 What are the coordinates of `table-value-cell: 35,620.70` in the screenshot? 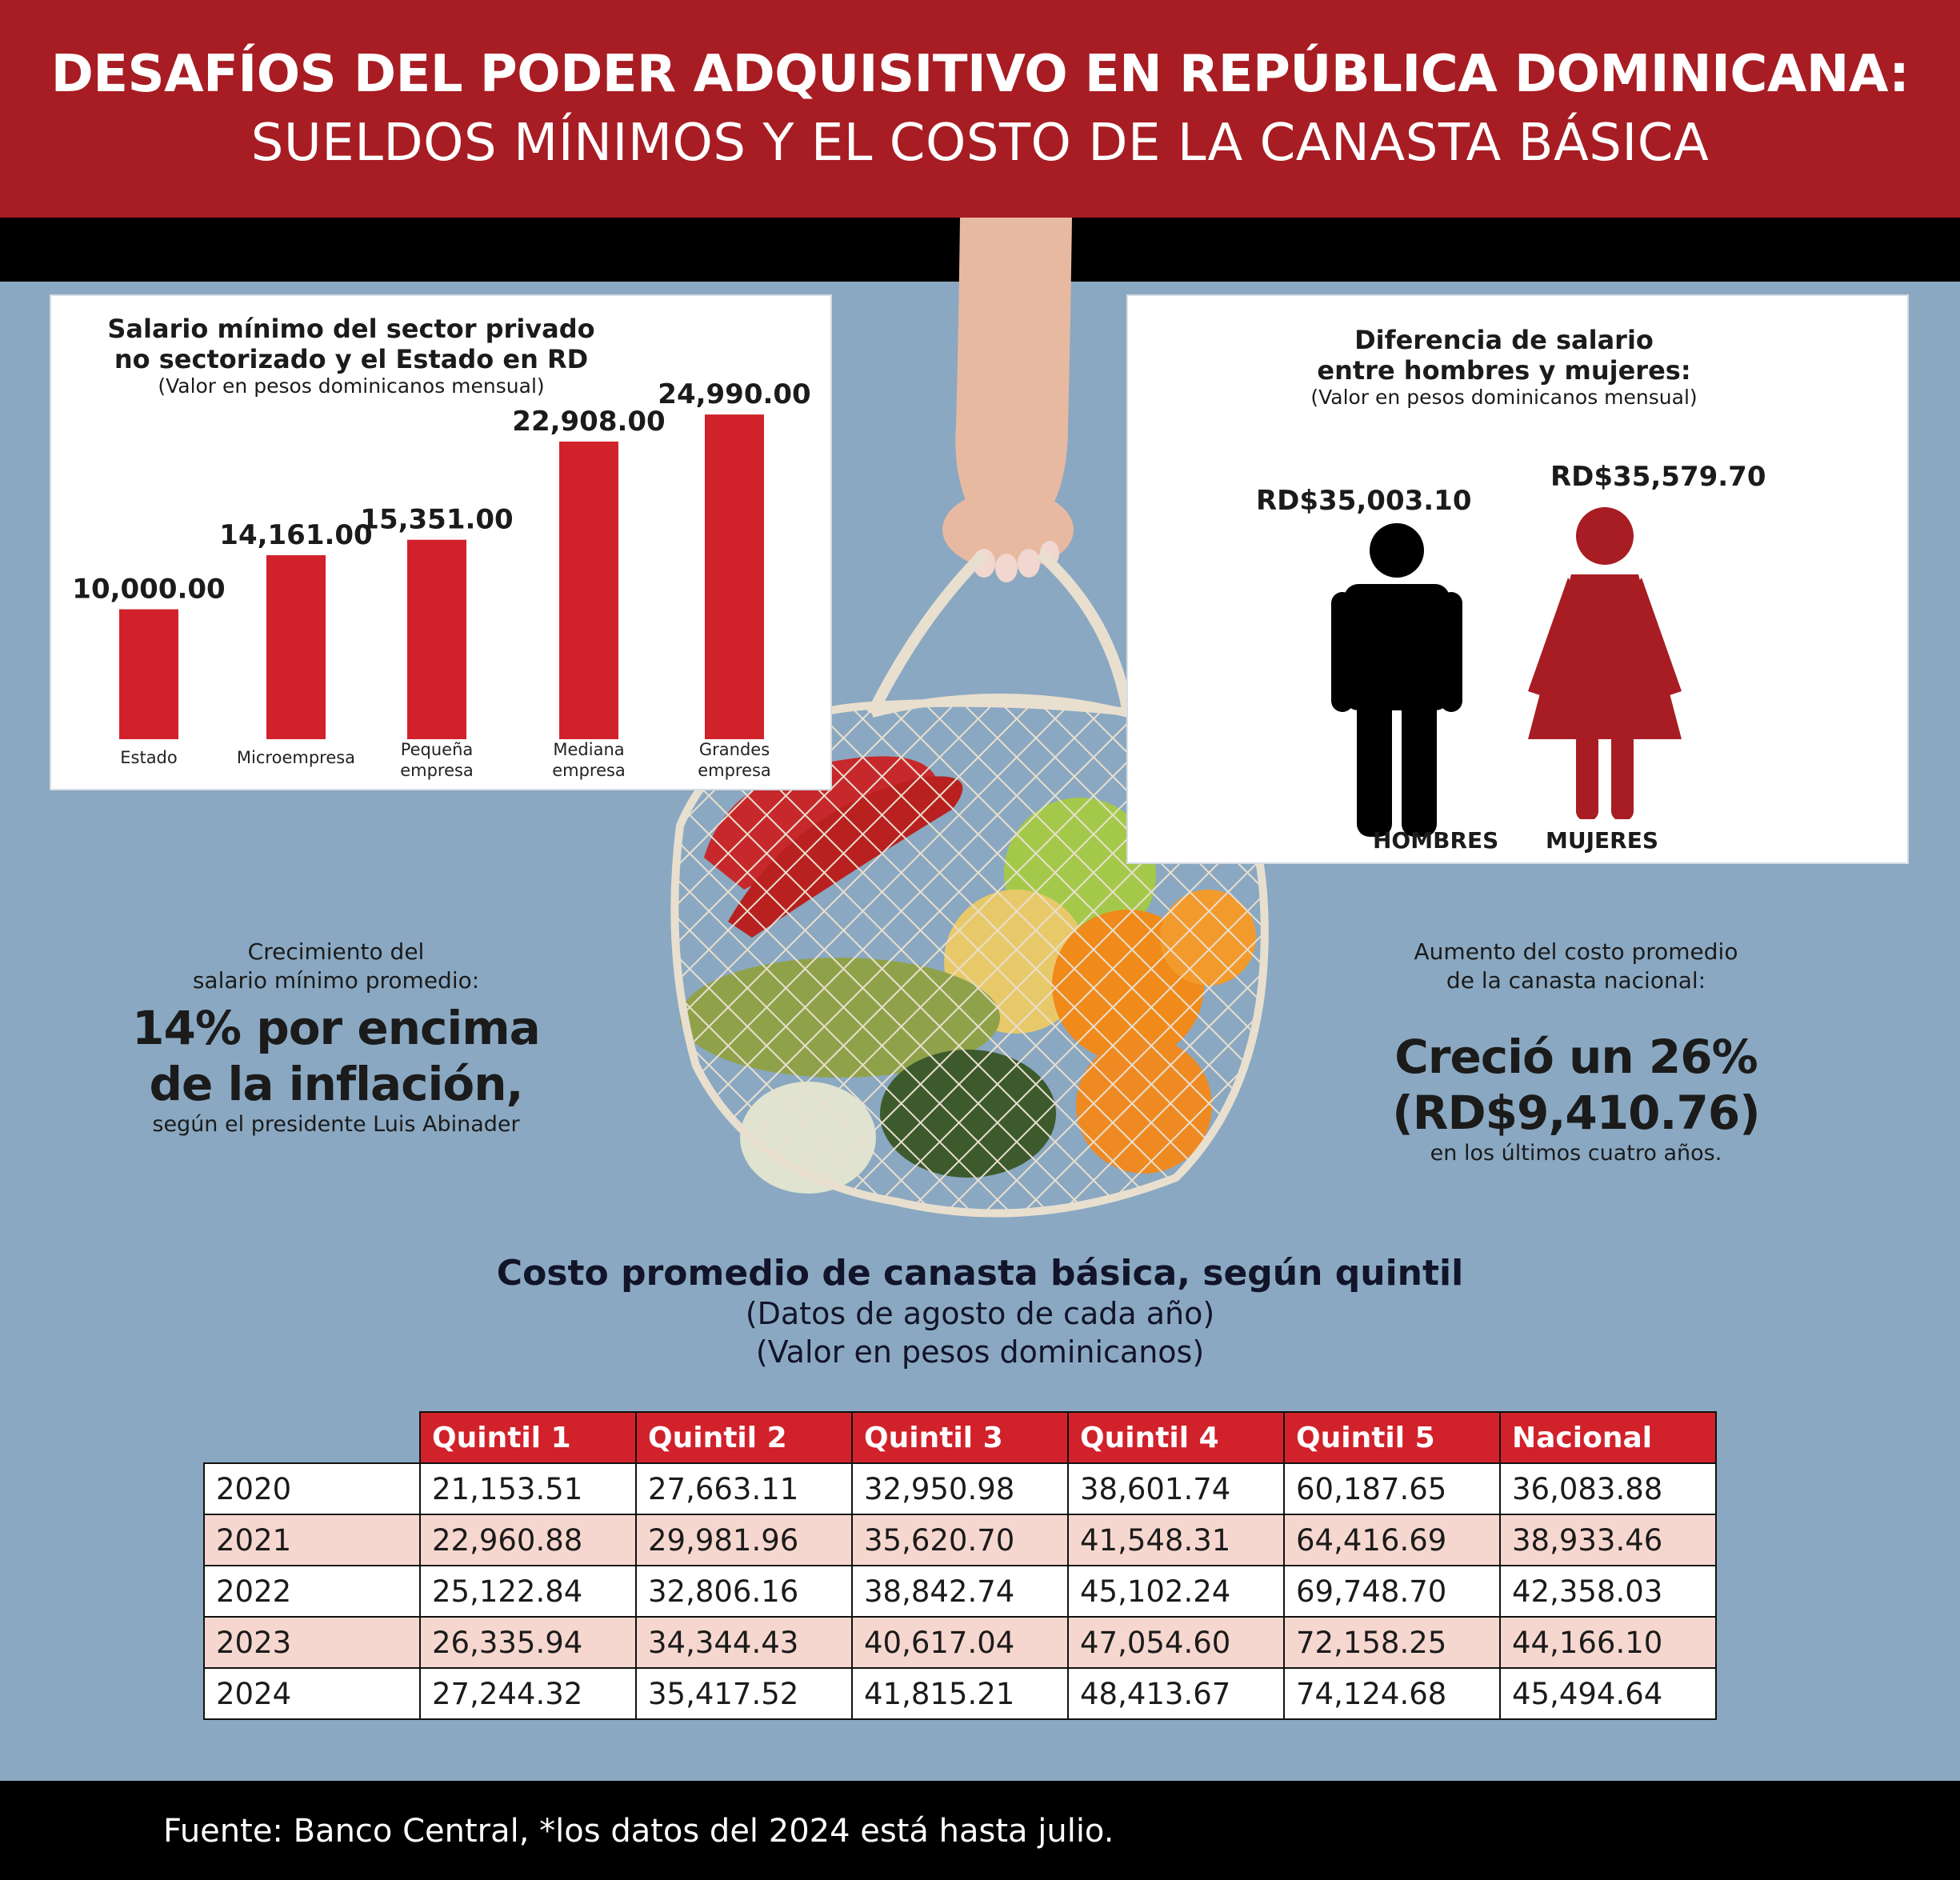 It's located at (960, 1540).